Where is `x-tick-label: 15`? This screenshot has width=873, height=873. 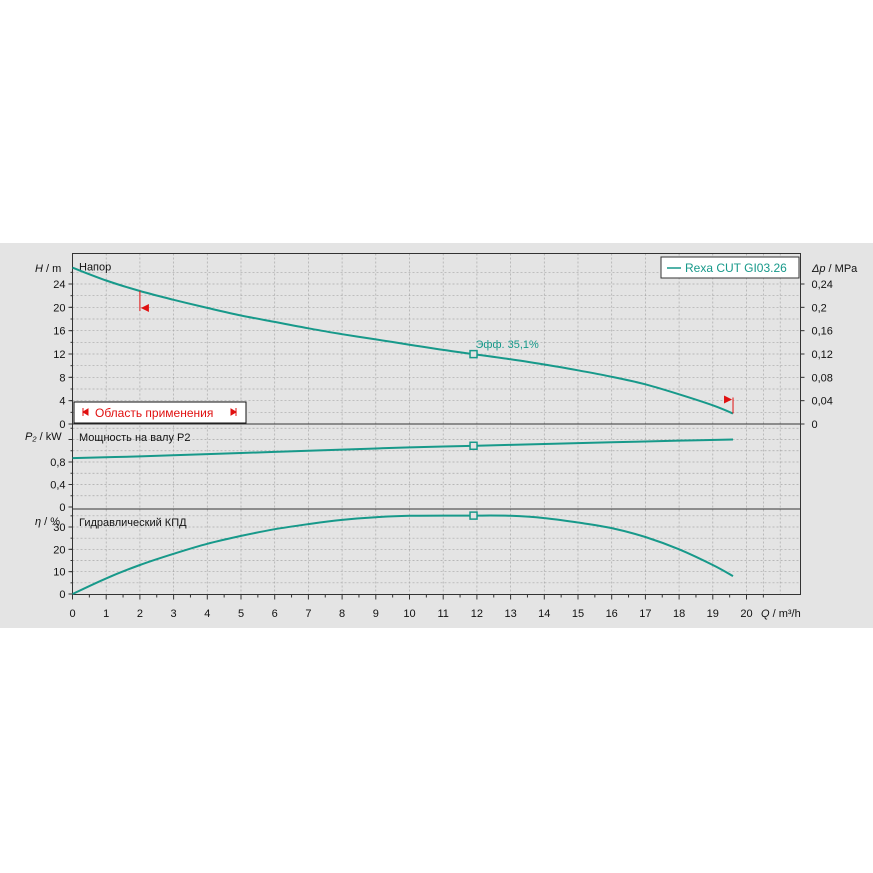
x-tick-label: 15 is located at coordinates (578, 614).